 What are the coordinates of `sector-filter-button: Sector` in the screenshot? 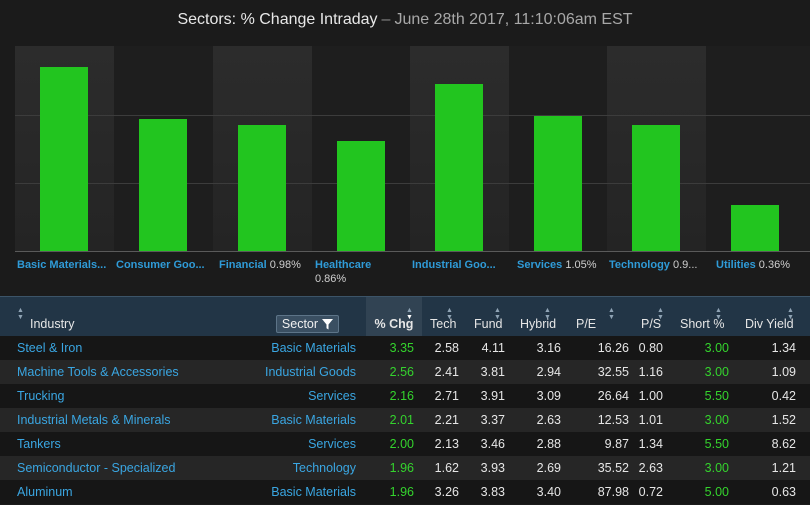 It's located at (307, 324).